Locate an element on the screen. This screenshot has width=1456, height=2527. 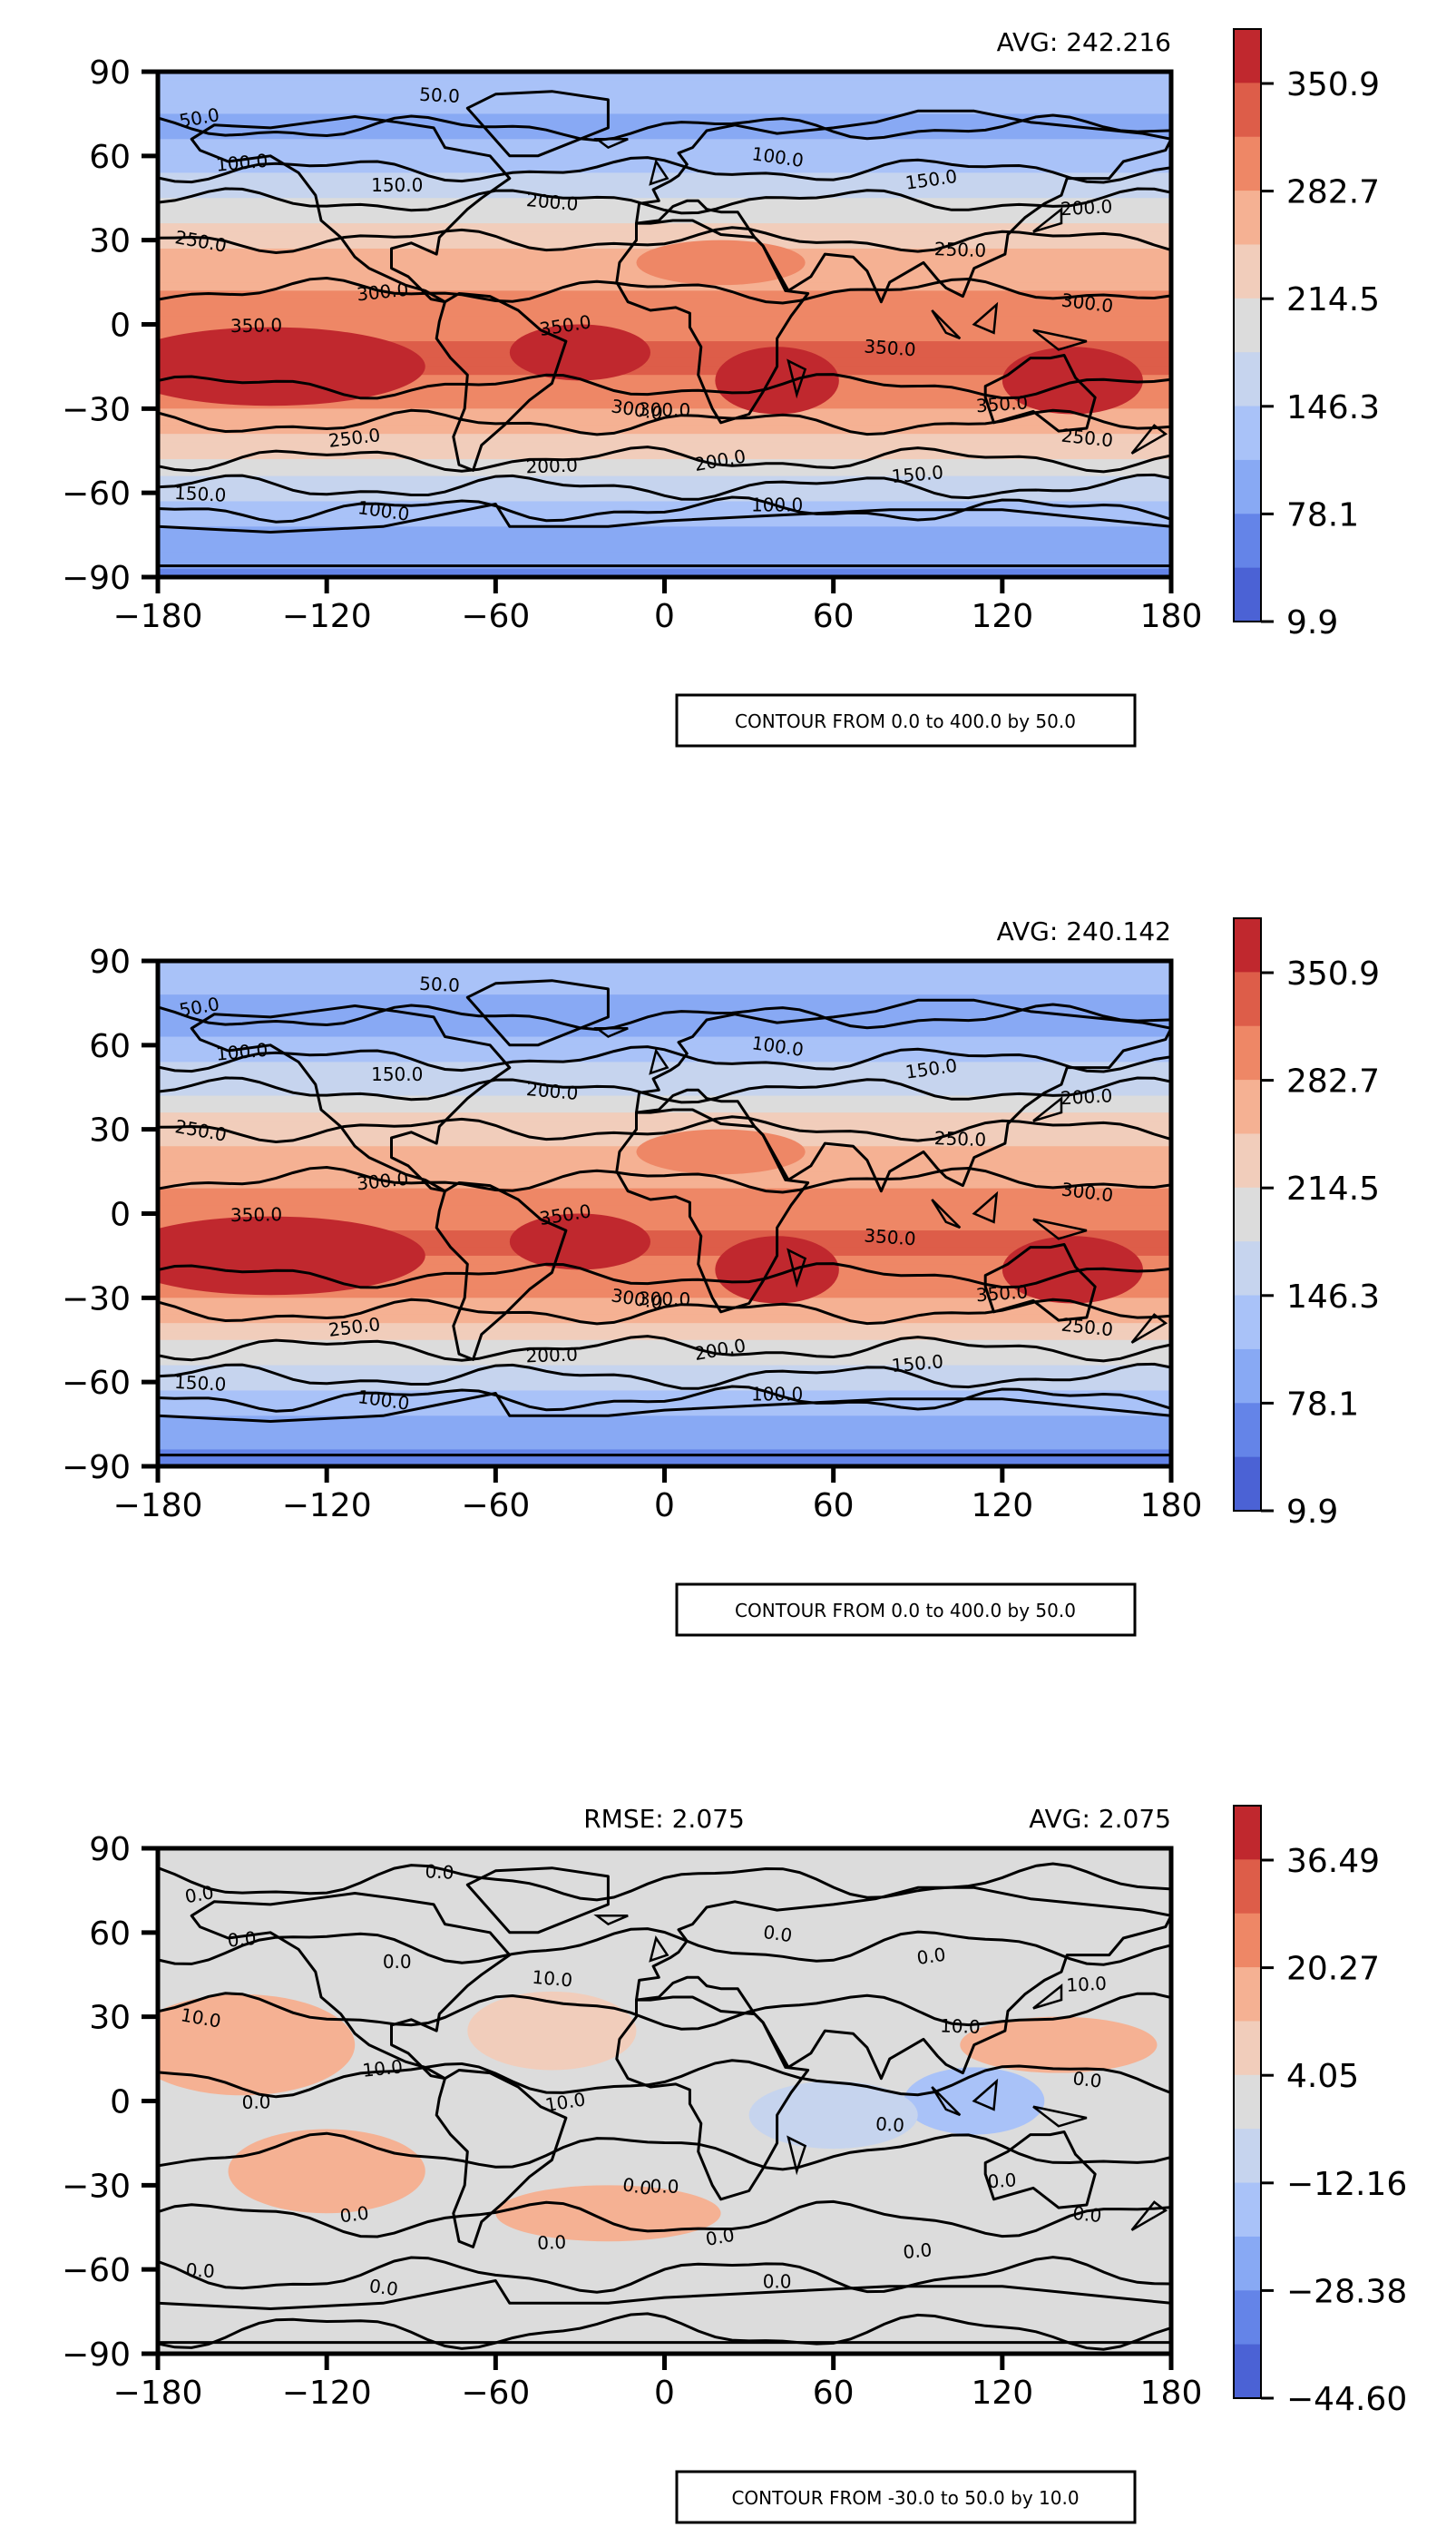
avg-text: AVG: 240.142 is located at coordinates (1084, 931).